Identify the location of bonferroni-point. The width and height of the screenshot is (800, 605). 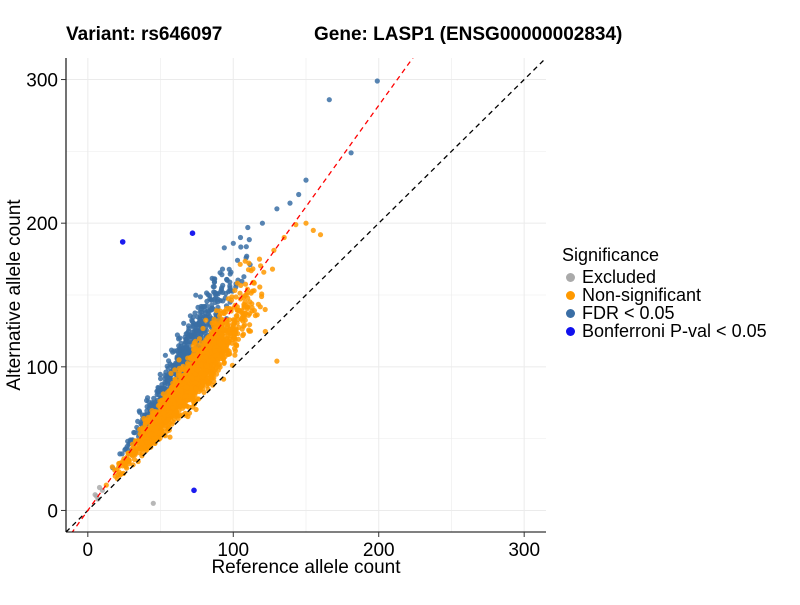
(192, 233).